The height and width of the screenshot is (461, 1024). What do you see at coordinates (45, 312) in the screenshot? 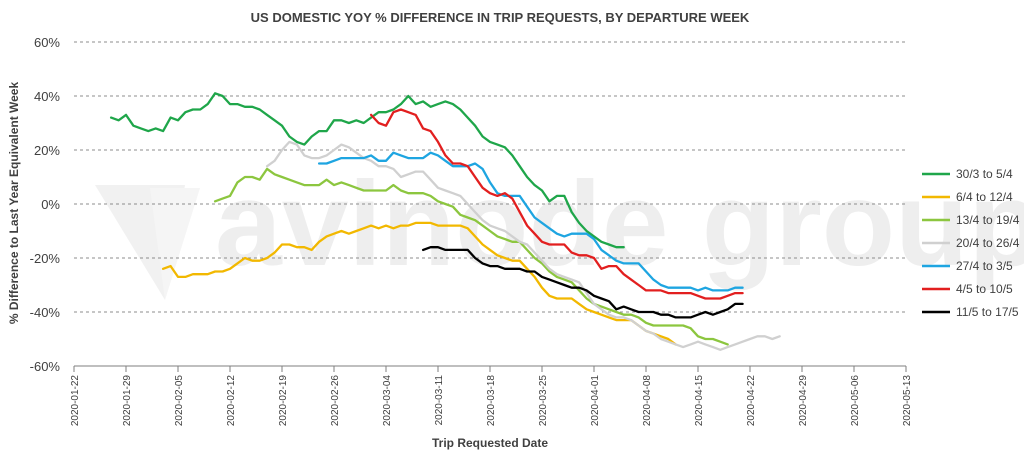
I see `y-tick-label: -40%` at bounding box center [45, 312].